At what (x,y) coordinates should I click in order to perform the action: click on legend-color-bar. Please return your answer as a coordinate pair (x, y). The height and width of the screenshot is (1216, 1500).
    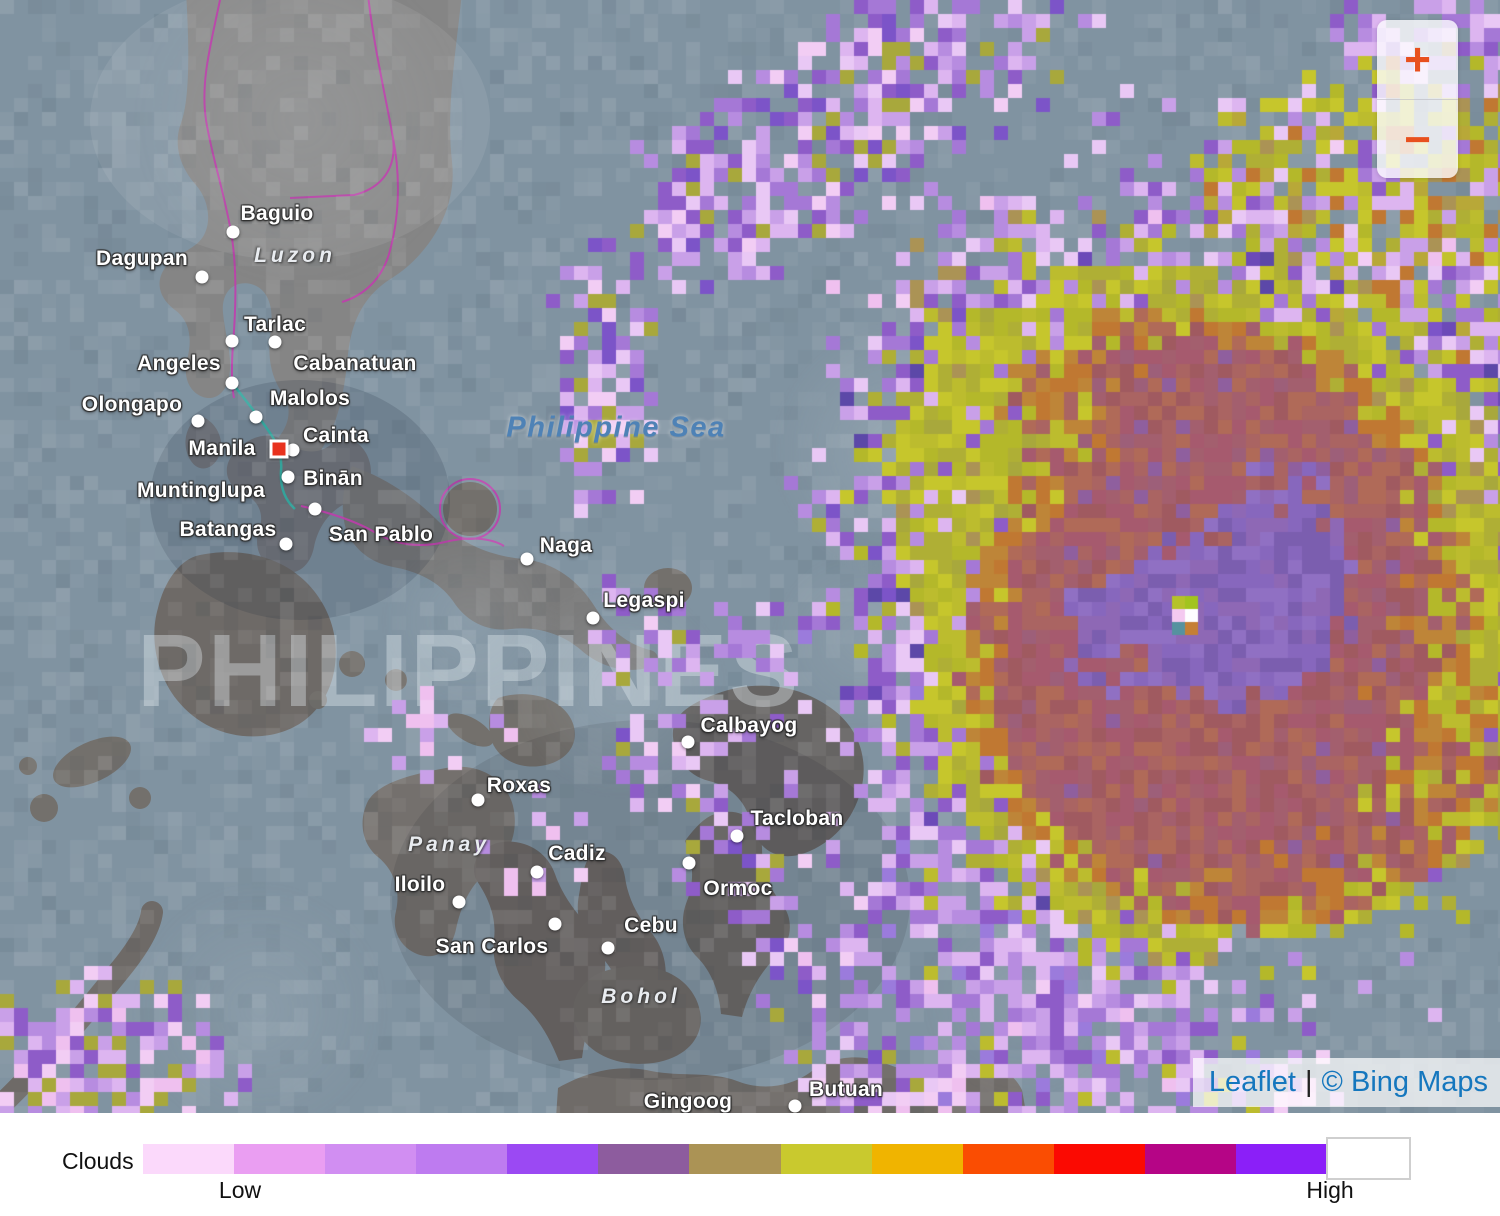
    Looking at the image, I should click on (735, 1159).